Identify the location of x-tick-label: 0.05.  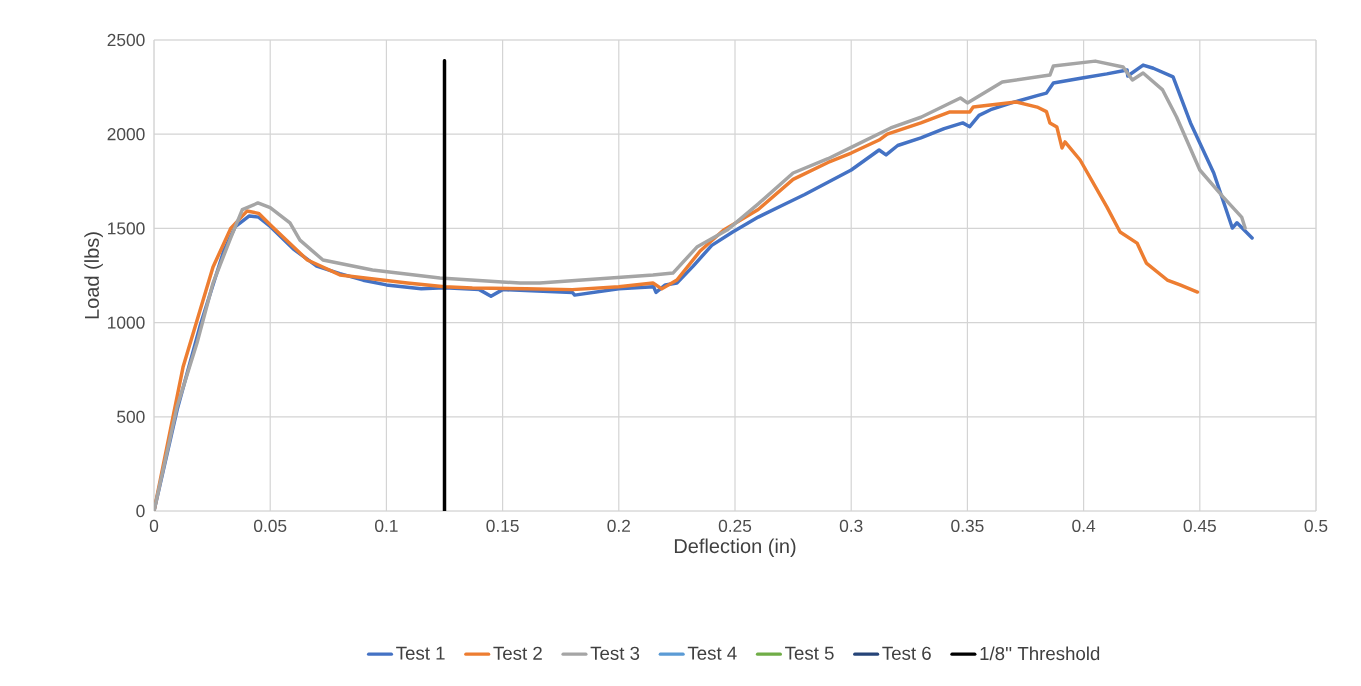
(270, 525).